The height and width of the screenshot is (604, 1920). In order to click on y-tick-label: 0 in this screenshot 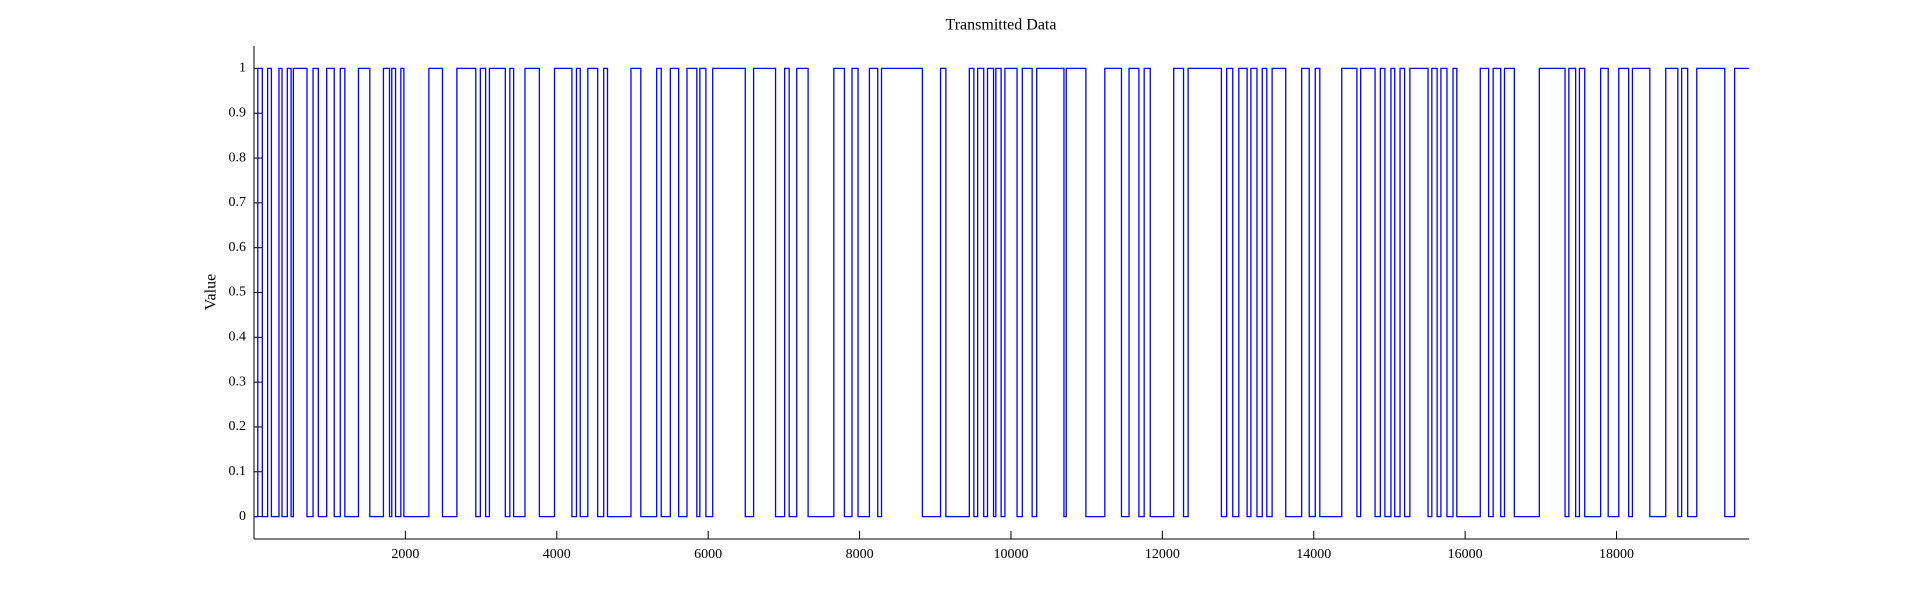, I will do `click(242, 516)`.